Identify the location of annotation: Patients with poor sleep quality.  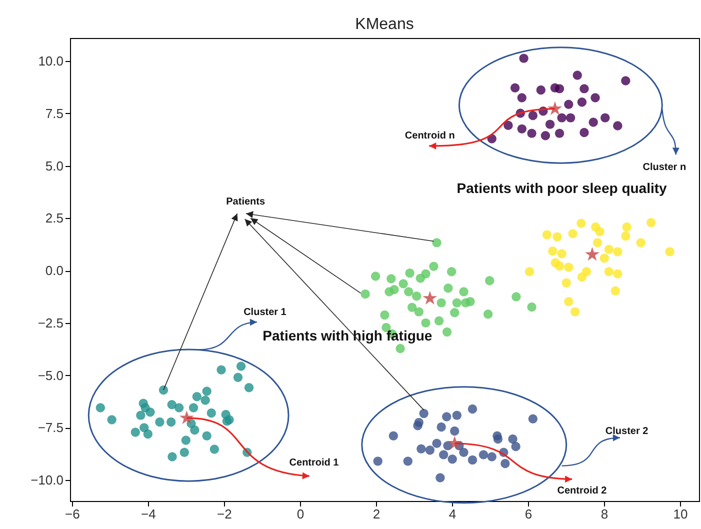
(562, 188).